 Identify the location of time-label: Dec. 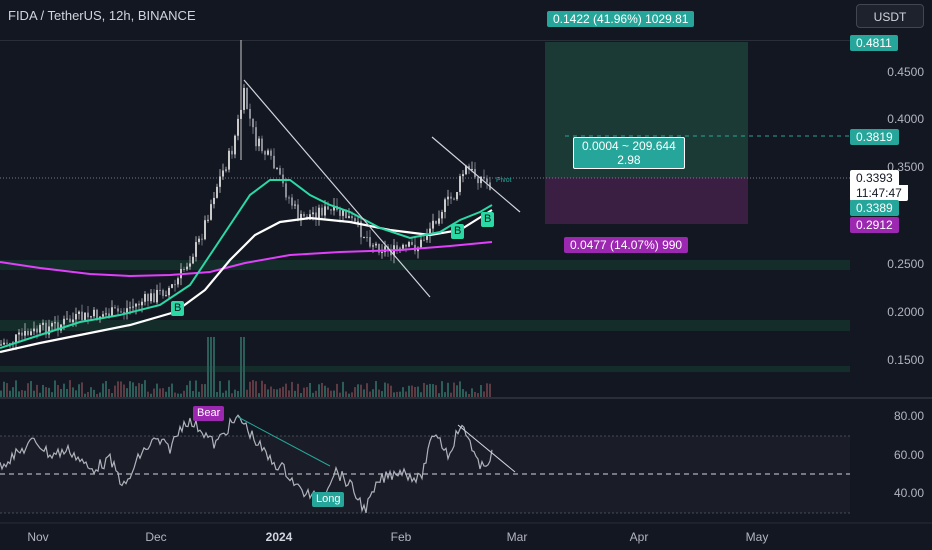
(156, 537).